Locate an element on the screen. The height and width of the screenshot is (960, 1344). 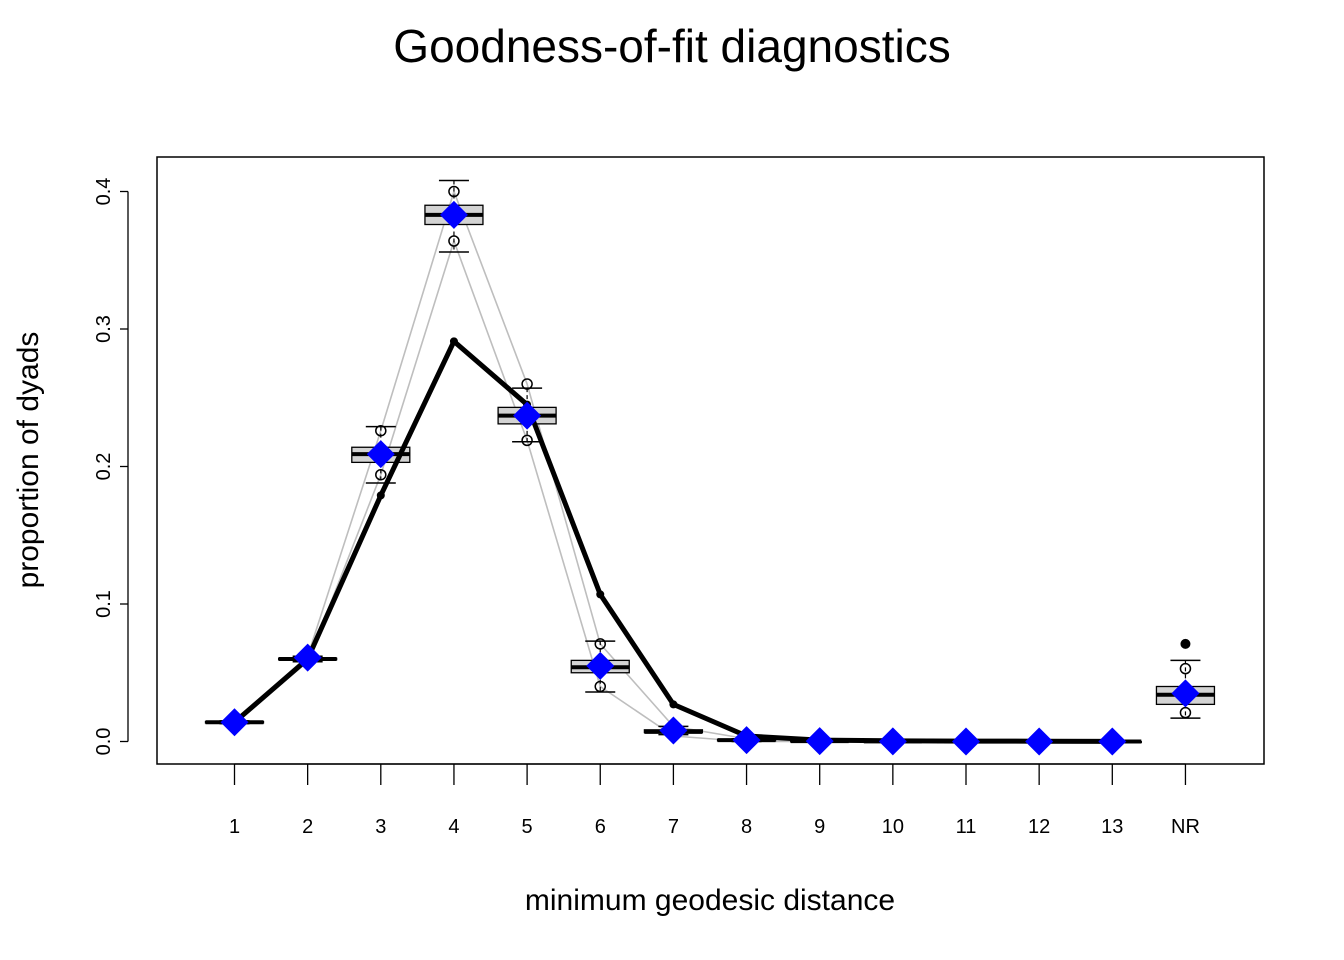
x-tick-label: 1 is located at coordinates (234, 827).